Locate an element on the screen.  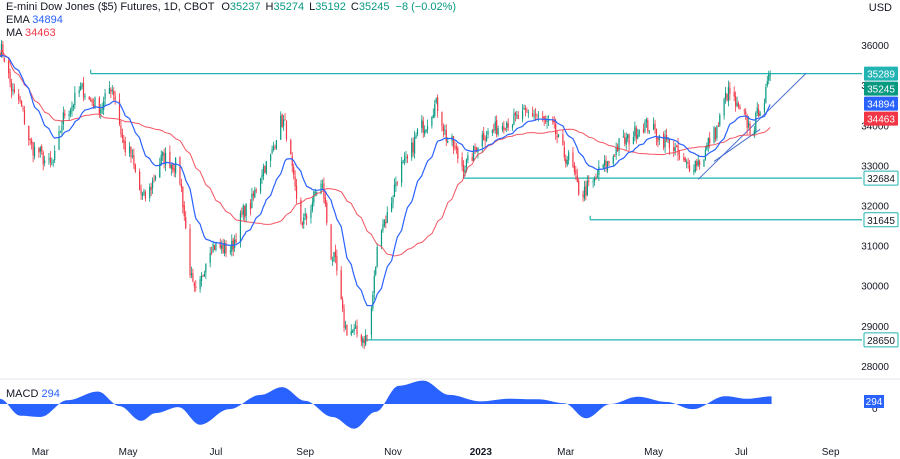
trendline is located at coordinates (752, 126).